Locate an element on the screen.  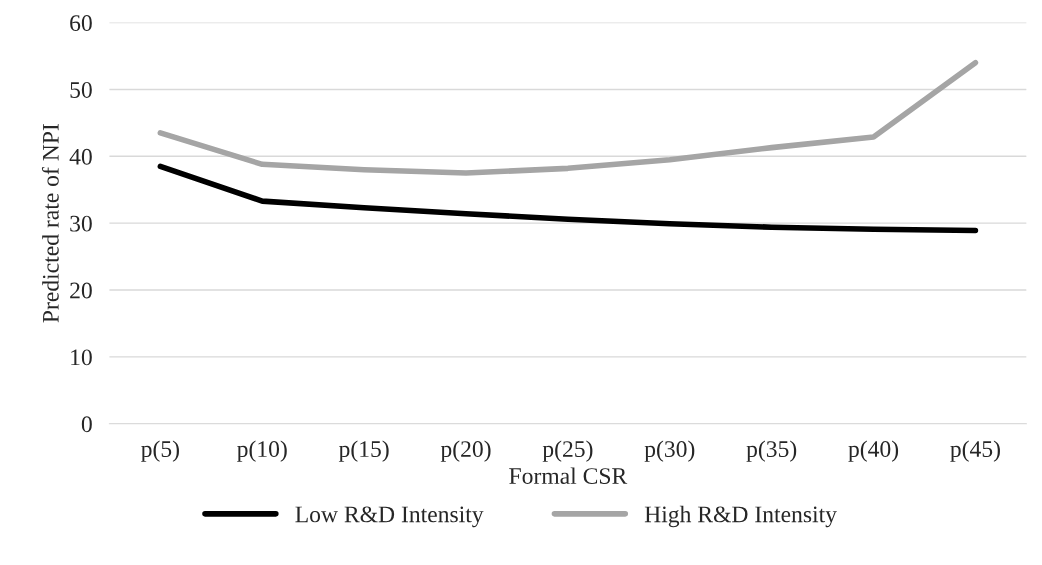
x-tick-label: p(10) is located at coordinates (262, 451).